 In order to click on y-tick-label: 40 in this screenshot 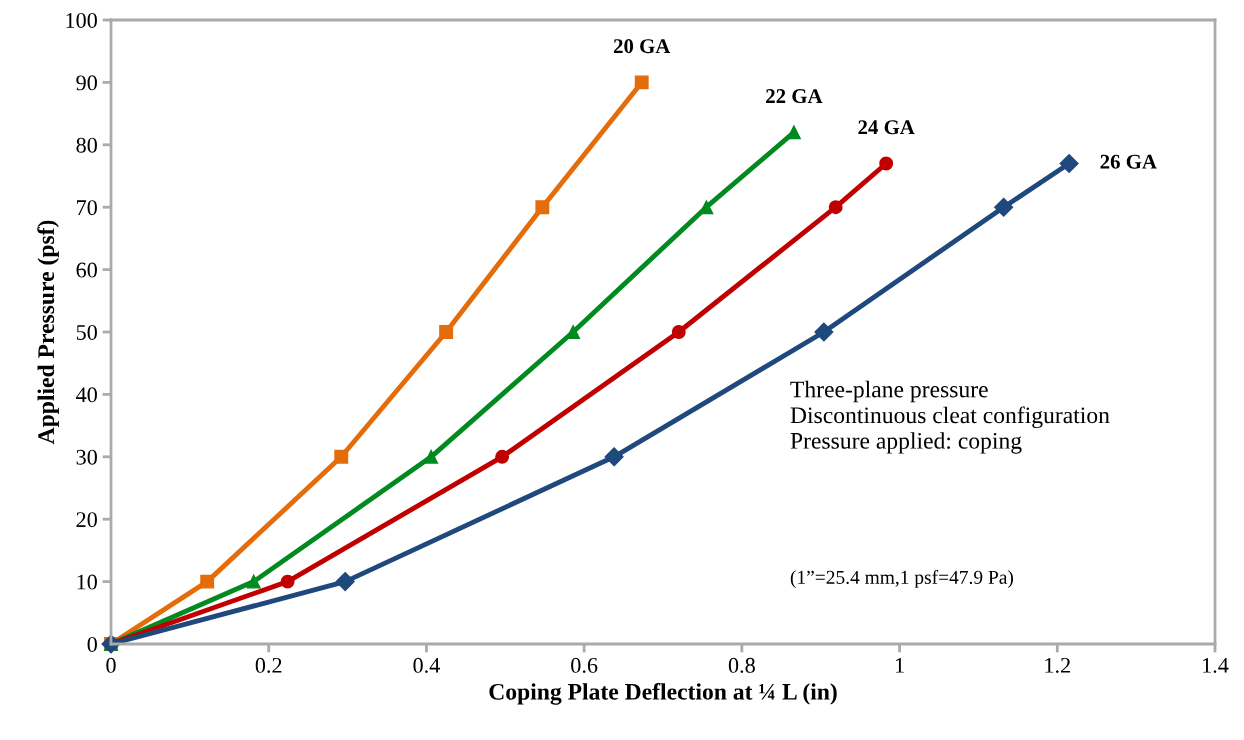, I will do `click(86, 395)`.